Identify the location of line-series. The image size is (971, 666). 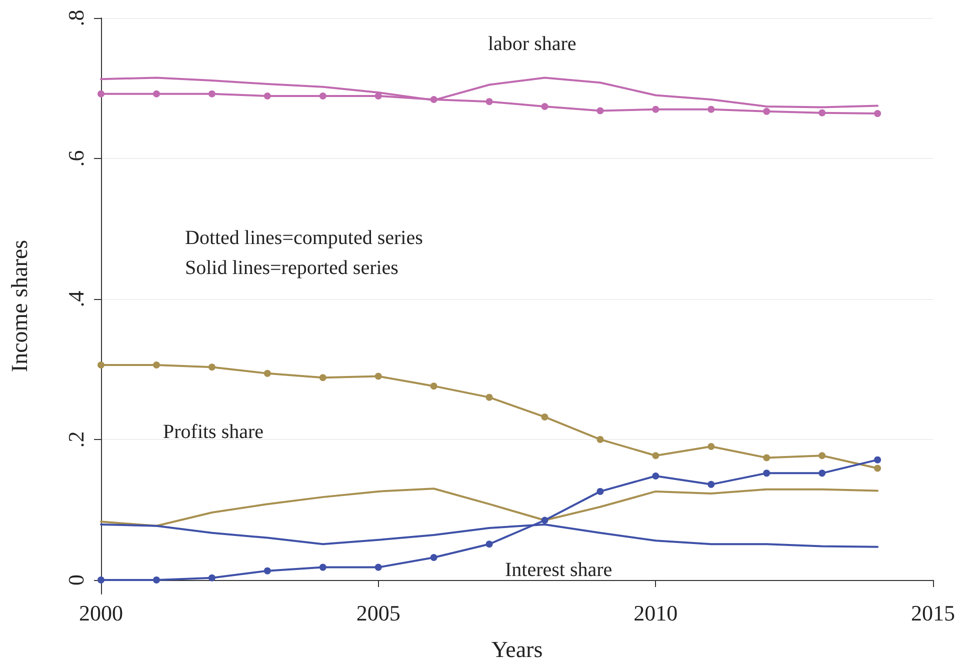
(489, 507).